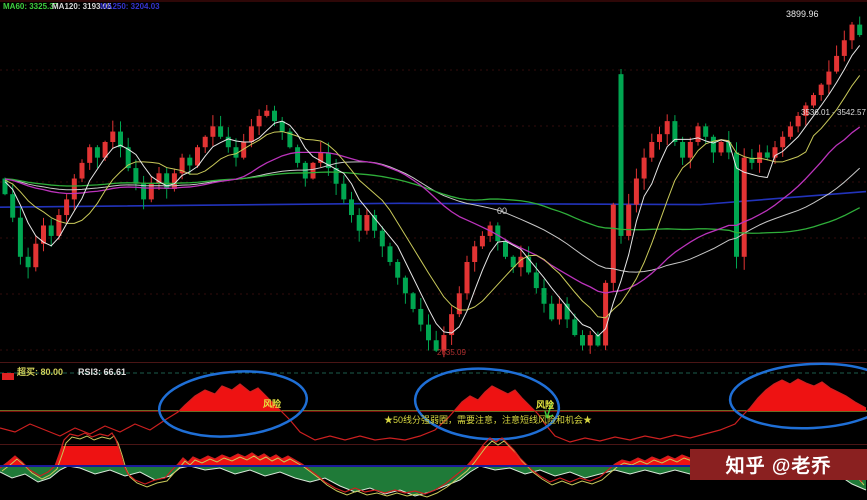 This screenshot has height=500, width=867. Describe the element at coordinates (833, 112) in the screenshot. I see `price-range-label: 3536.01 - 3542.57` at that location.